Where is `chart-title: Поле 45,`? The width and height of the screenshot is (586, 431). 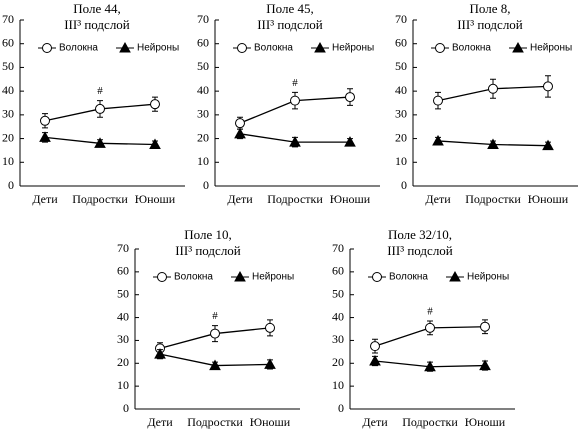
chart-title: Поле 45, is located at coordinates (289, 8).